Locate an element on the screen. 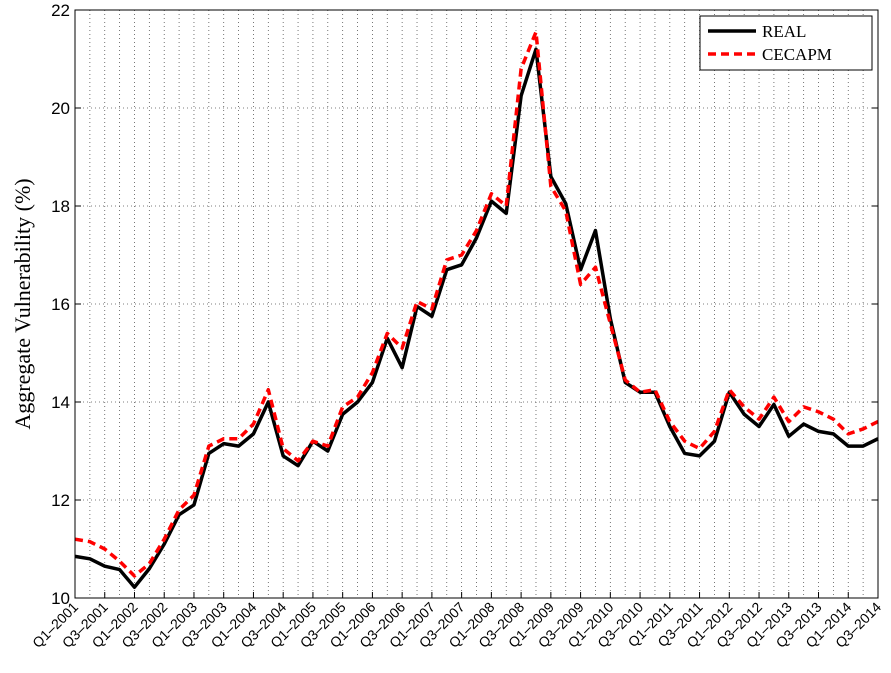 This screenshot has width=891, height=673. y-tick-label: 18 is located at coordinates (60, 206).